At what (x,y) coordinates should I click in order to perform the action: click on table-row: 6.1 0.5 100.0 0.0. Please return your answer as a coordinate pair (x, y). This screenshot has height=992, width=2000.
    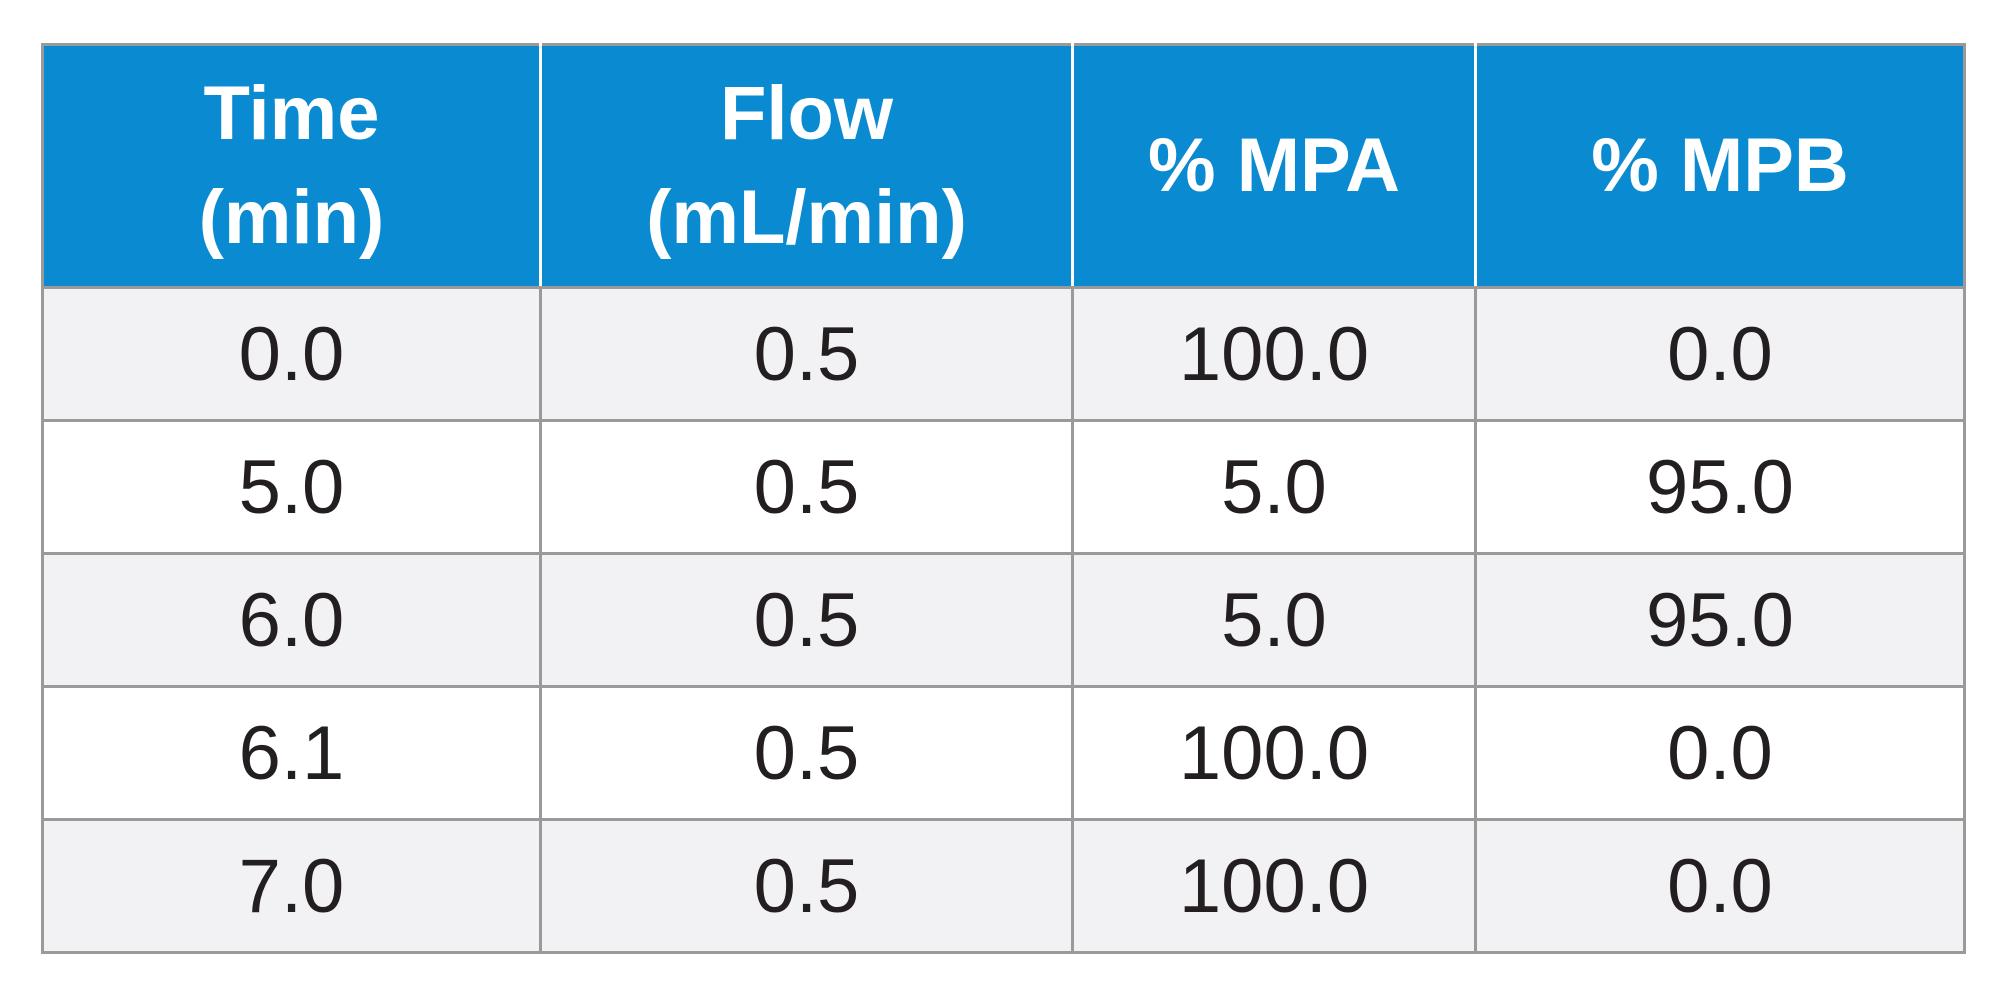
    Looking at the image, I should click on (1003, 753).